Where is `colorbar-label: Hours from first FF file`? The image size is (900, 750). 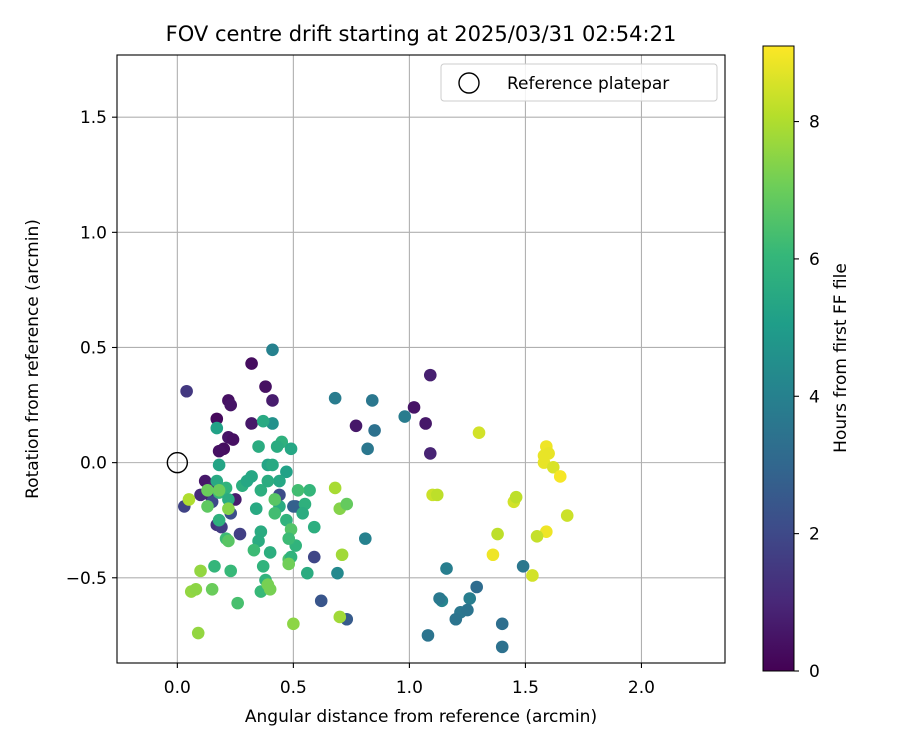
colorbar-label: Hours from first FF file is located at coordinates (841, 358).